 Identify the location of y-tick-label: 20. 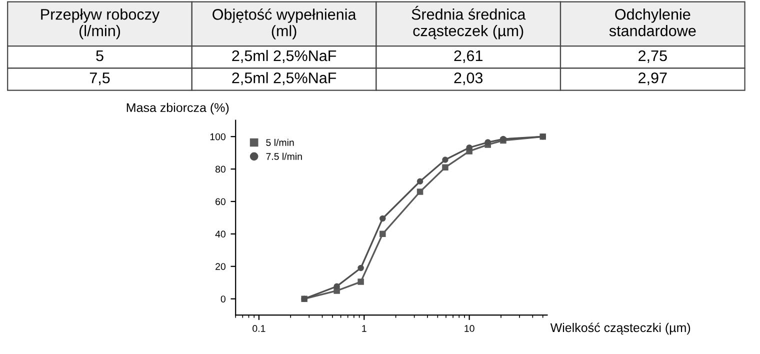
(221, 266).